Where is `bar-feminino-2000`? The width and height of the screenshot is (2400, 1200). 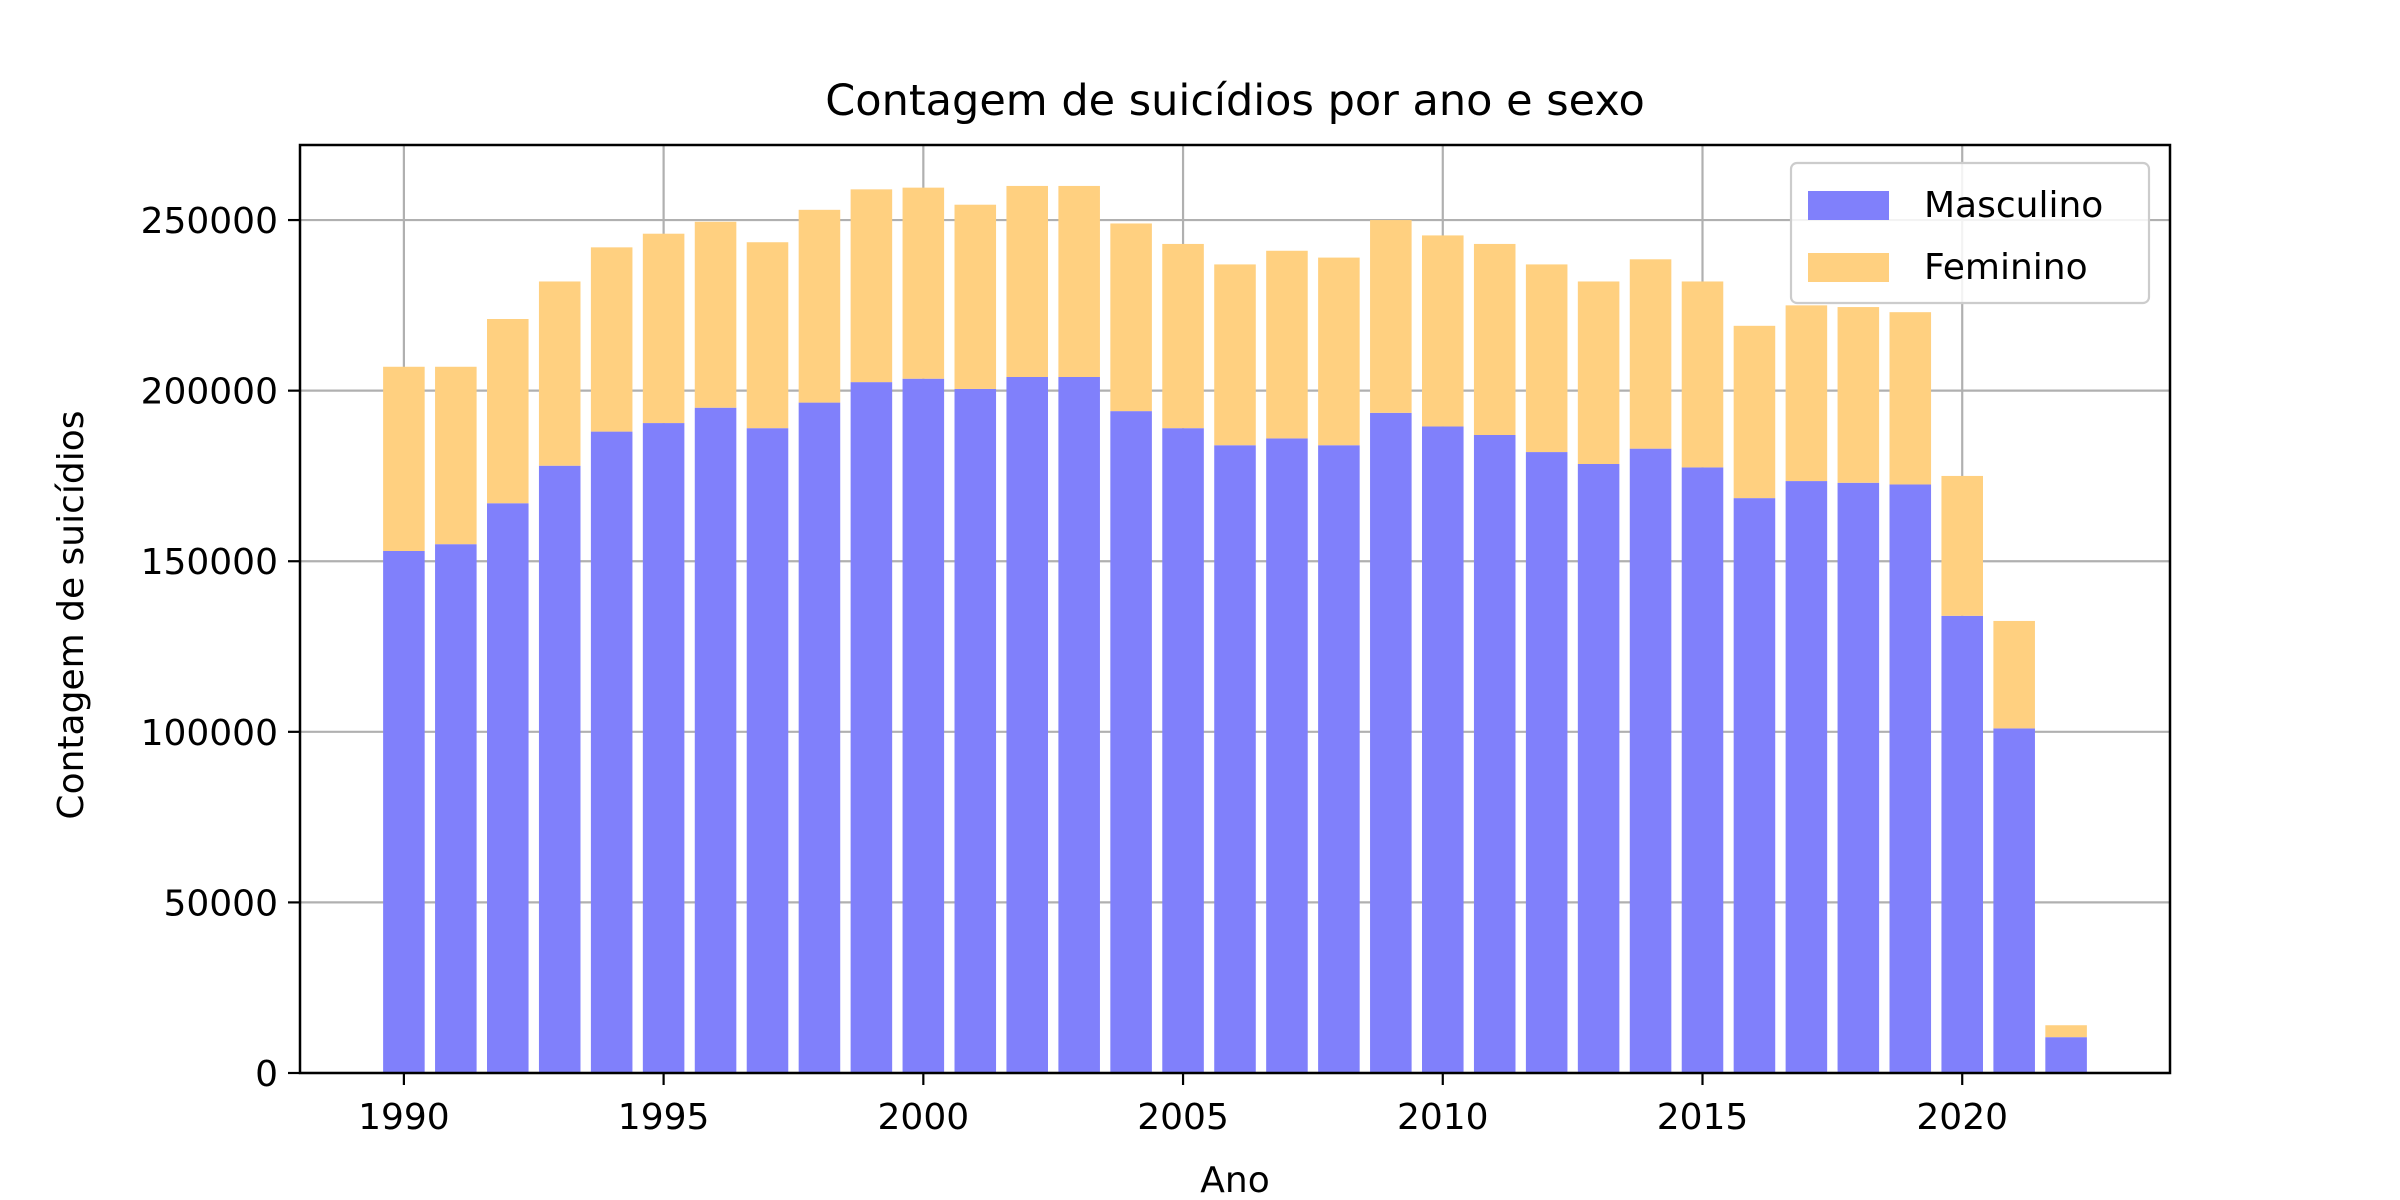 bar-feminino-2000 is located at coordinates (923, 283).